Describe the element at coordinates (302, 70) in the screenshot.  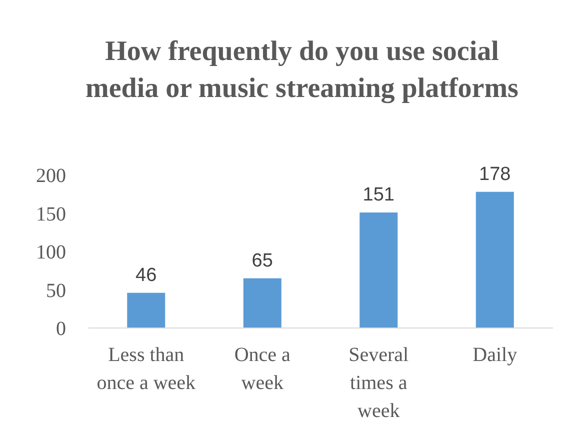
I see `chart-title: How frequently do you use social media or music streaming platforms` at that location.